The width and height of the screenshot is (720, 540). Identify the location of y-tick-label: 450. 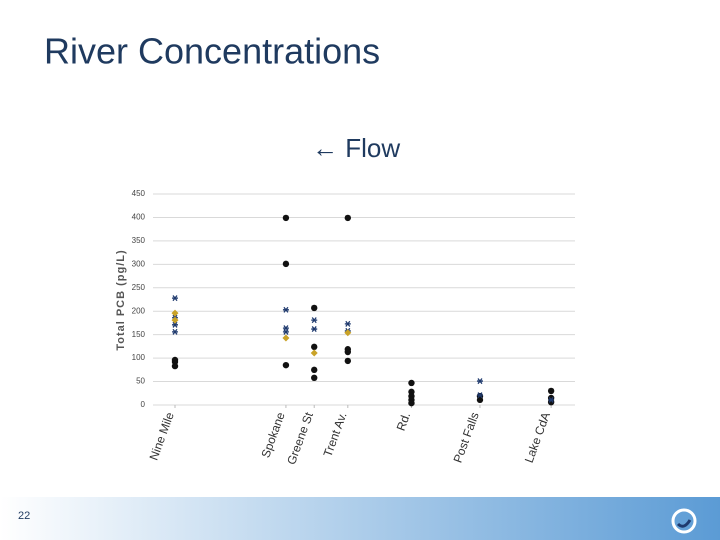
(139, 193).